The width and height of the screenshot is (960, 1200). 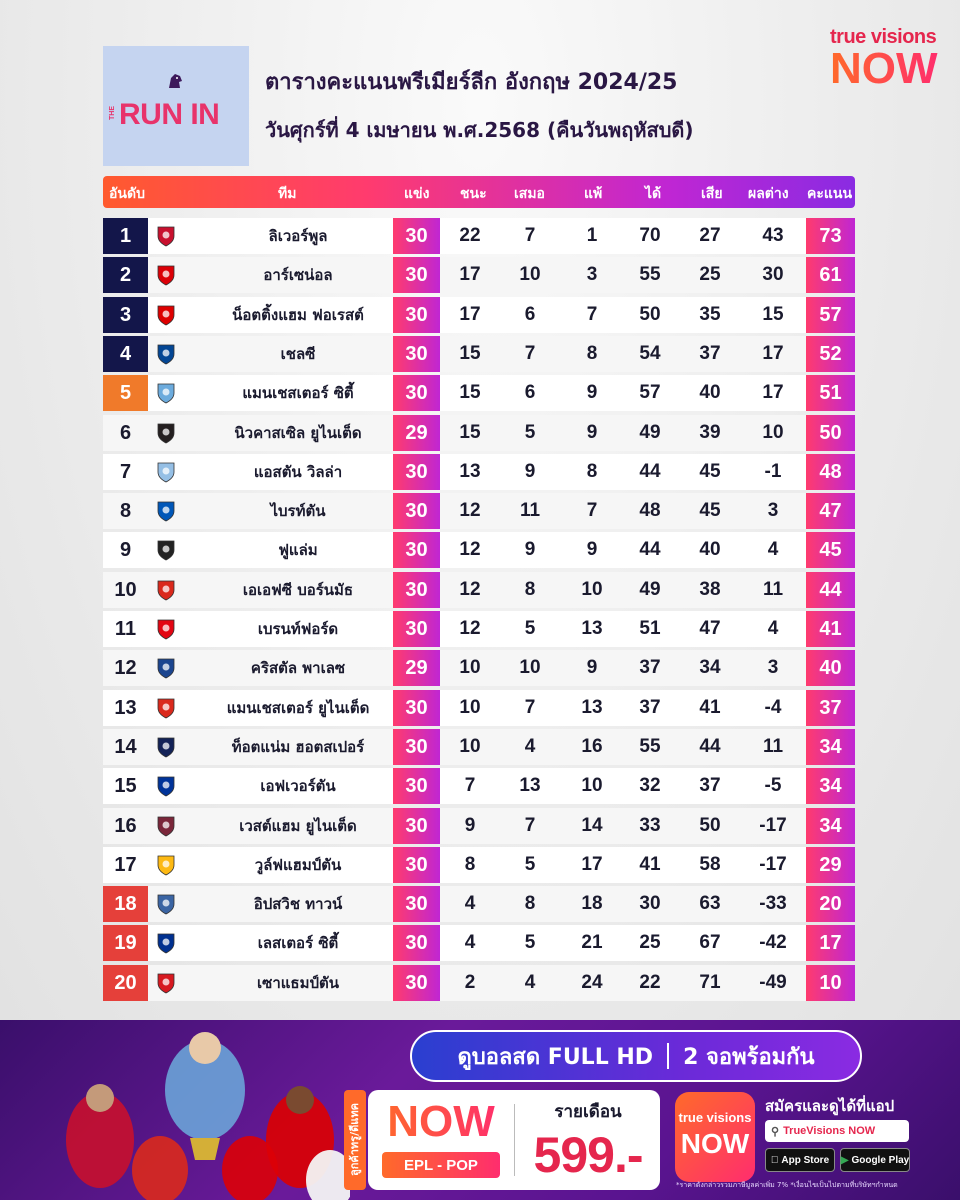 What do you see at coordinates (650, 353) in the screenshot?
I see `gf-cell: 54` at bounding box center [650, 353].